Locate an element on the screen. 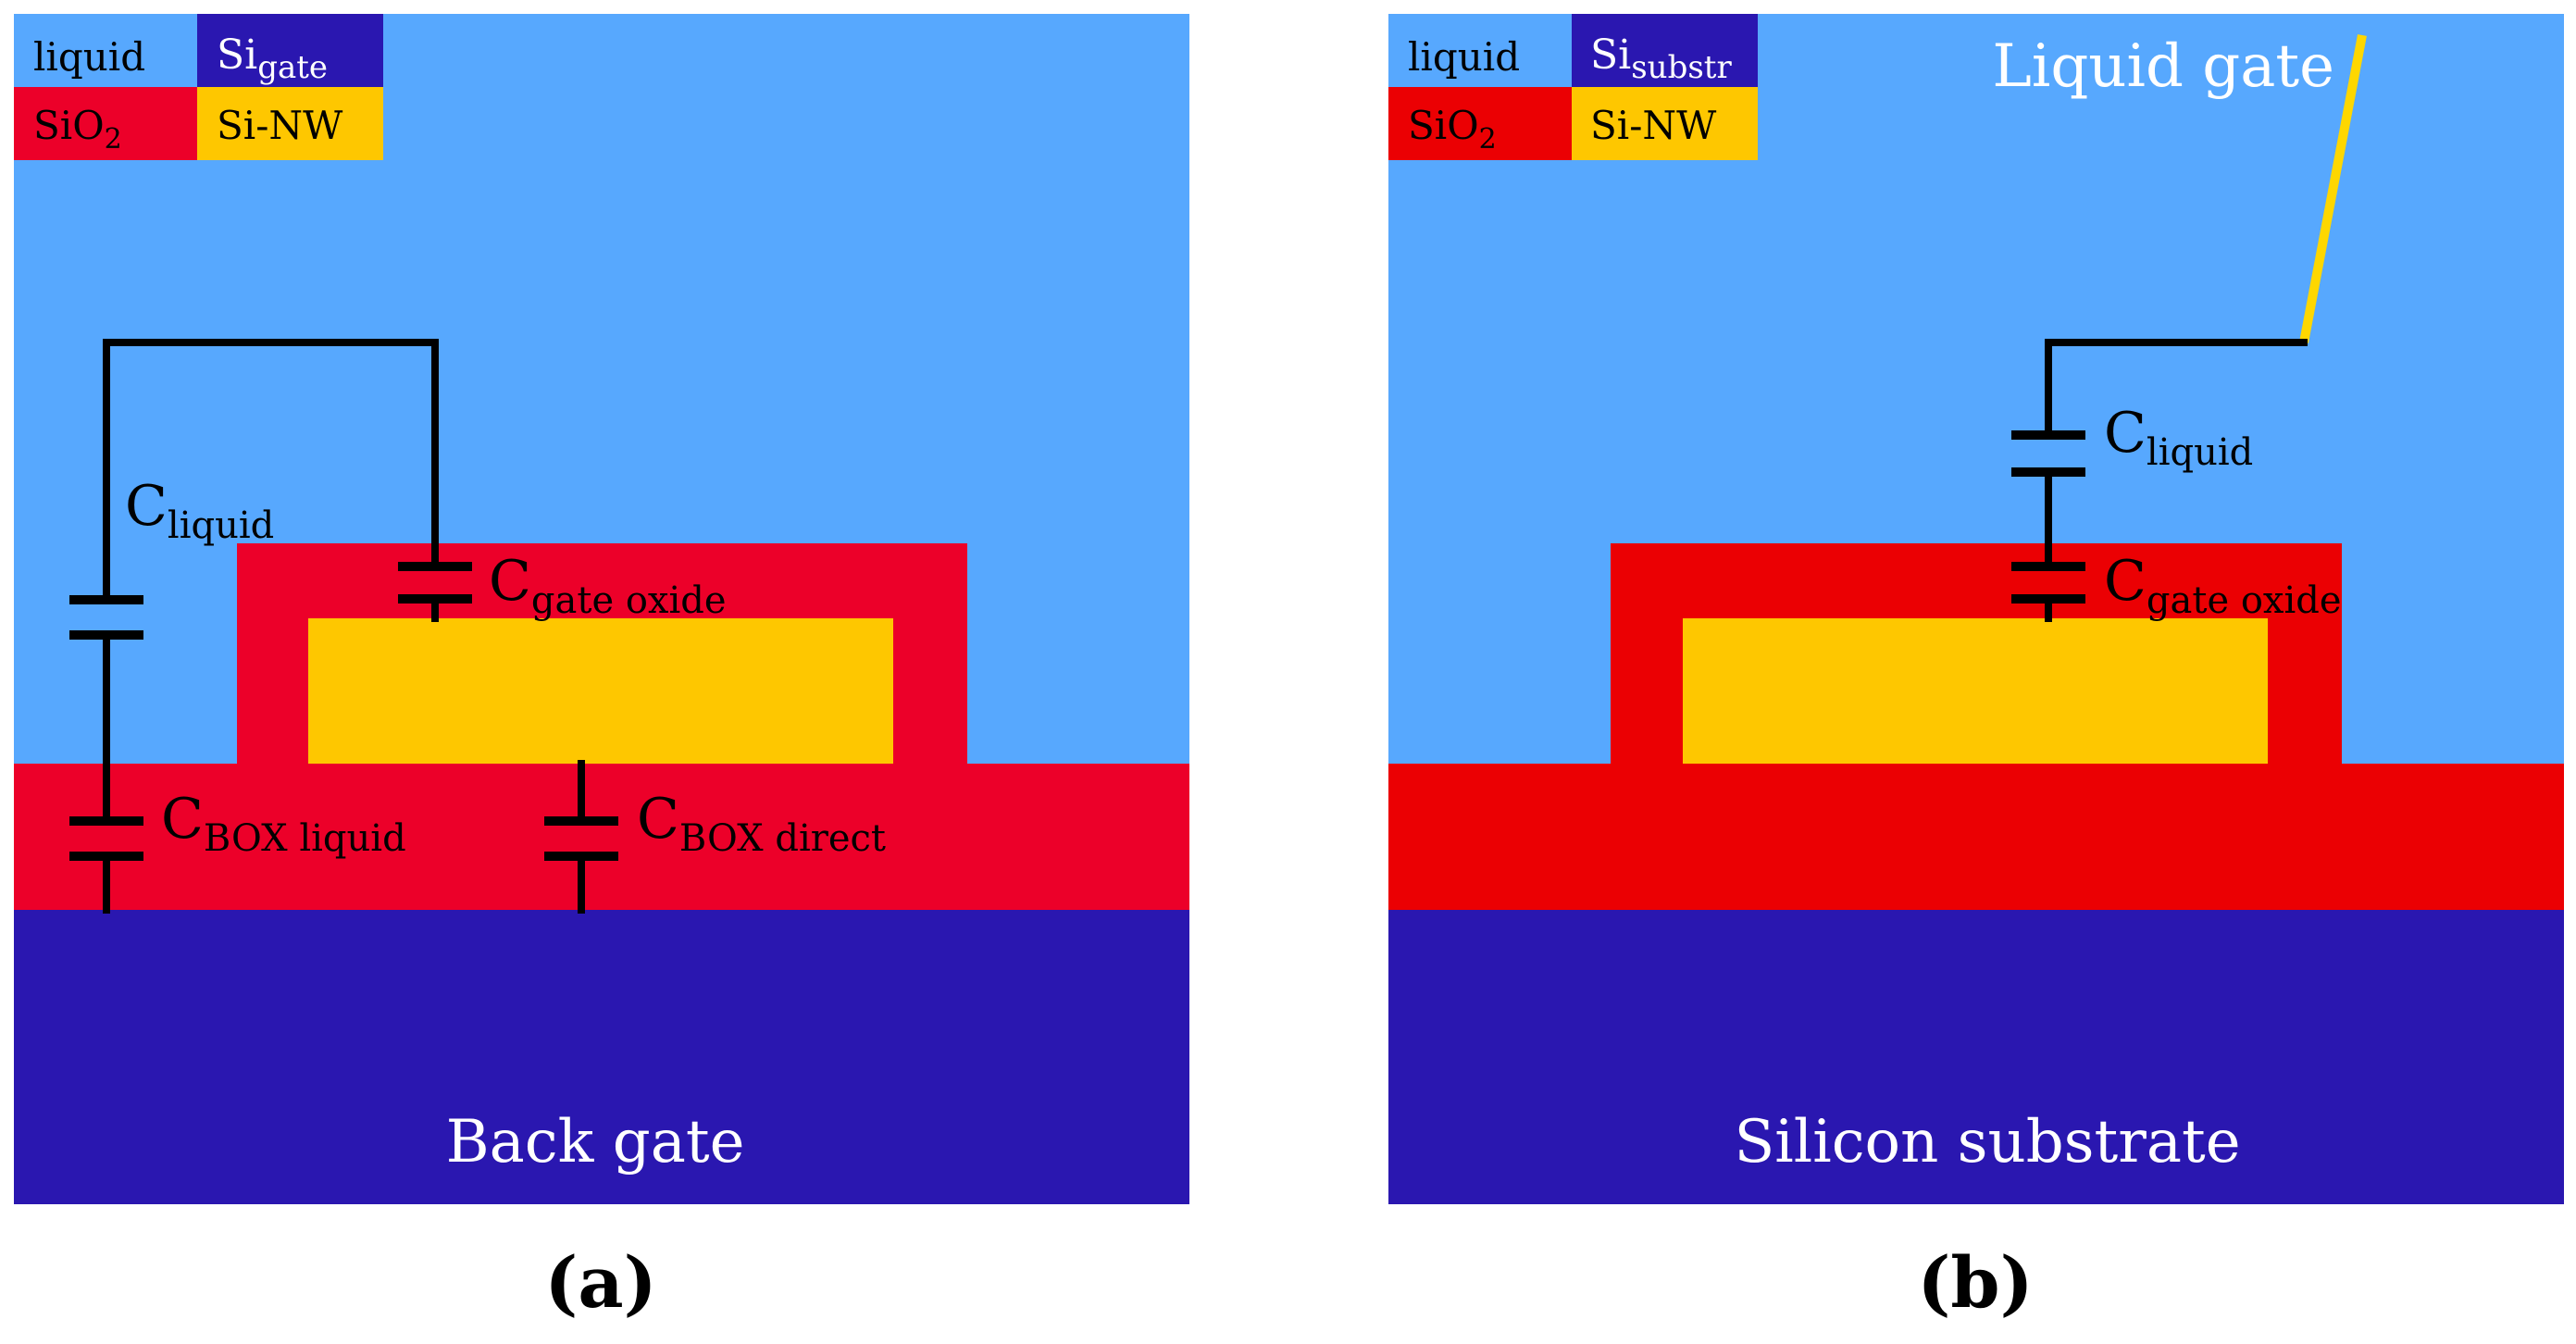 The width and height of the screenshot is (2576, 1344). legend-label-sio2: SiO2 is located at coordinates (77, 129).